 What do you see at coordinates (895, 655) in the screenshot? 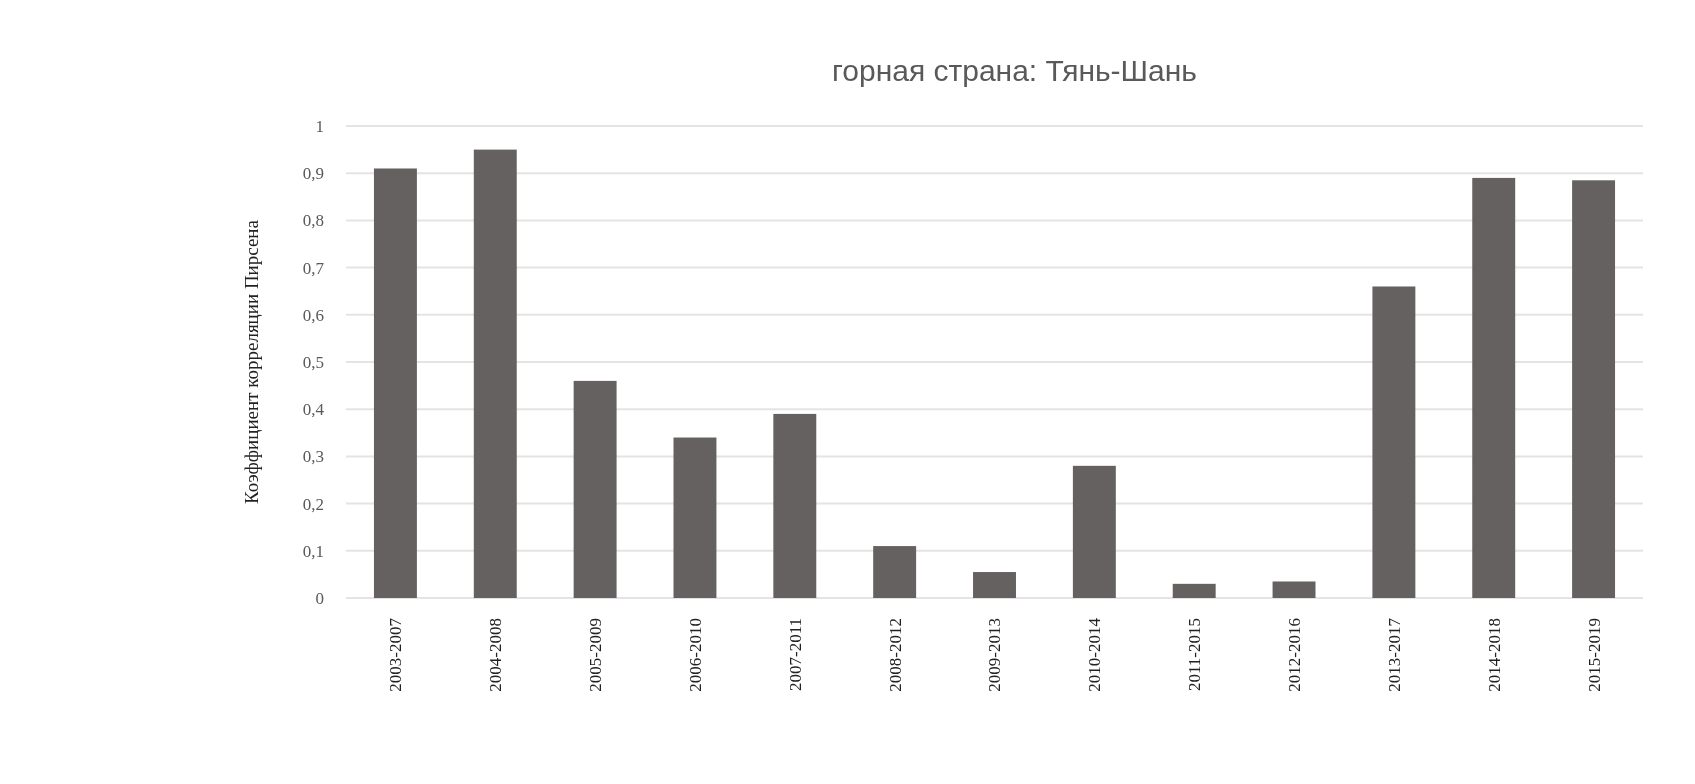
I see `x-tick-label: 2008-2012` at bounding box center [895, 655].